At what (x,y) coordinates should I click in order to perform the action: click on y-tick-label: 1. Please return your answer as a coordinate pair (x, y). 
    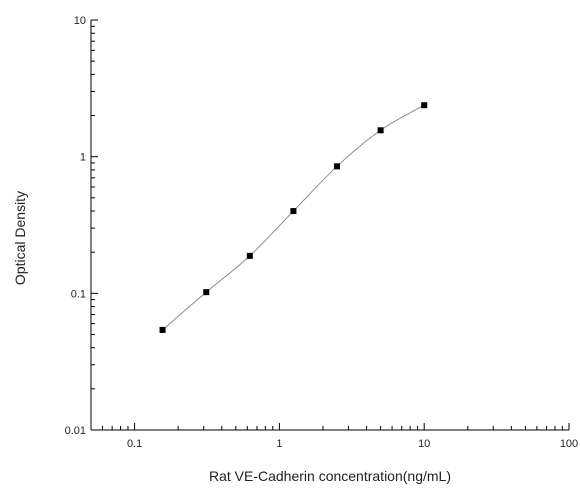
    Looking at the image, I should click on (83, 158).